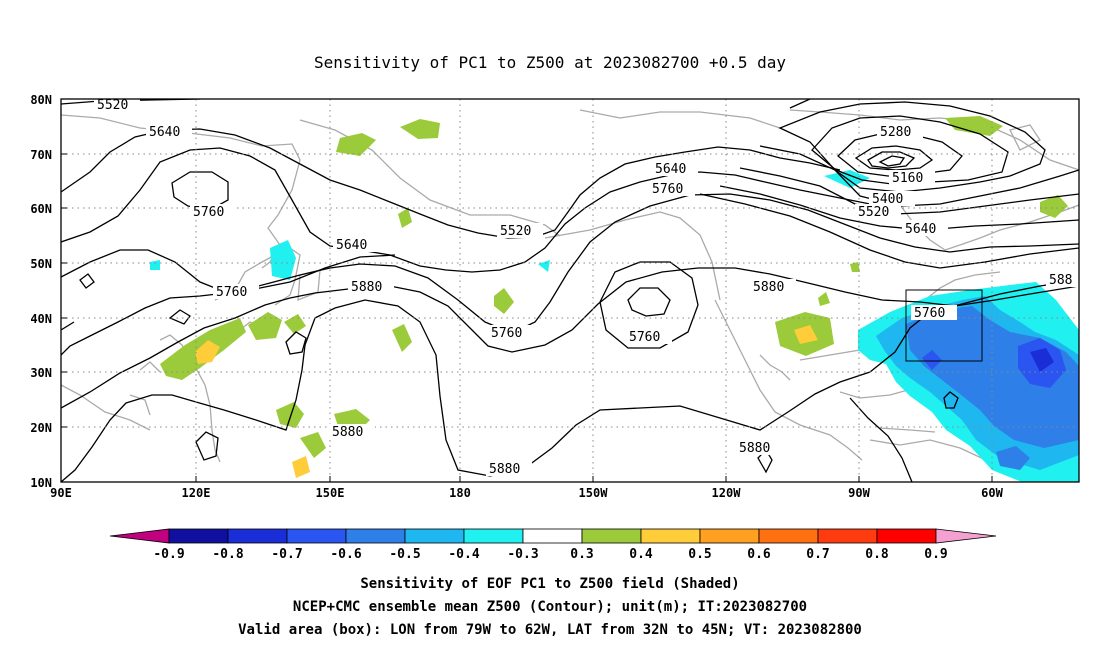 This screenshot has height=650, width=1100. I want to click on colorbar-tick-label: 0.3, so click(581, 554).